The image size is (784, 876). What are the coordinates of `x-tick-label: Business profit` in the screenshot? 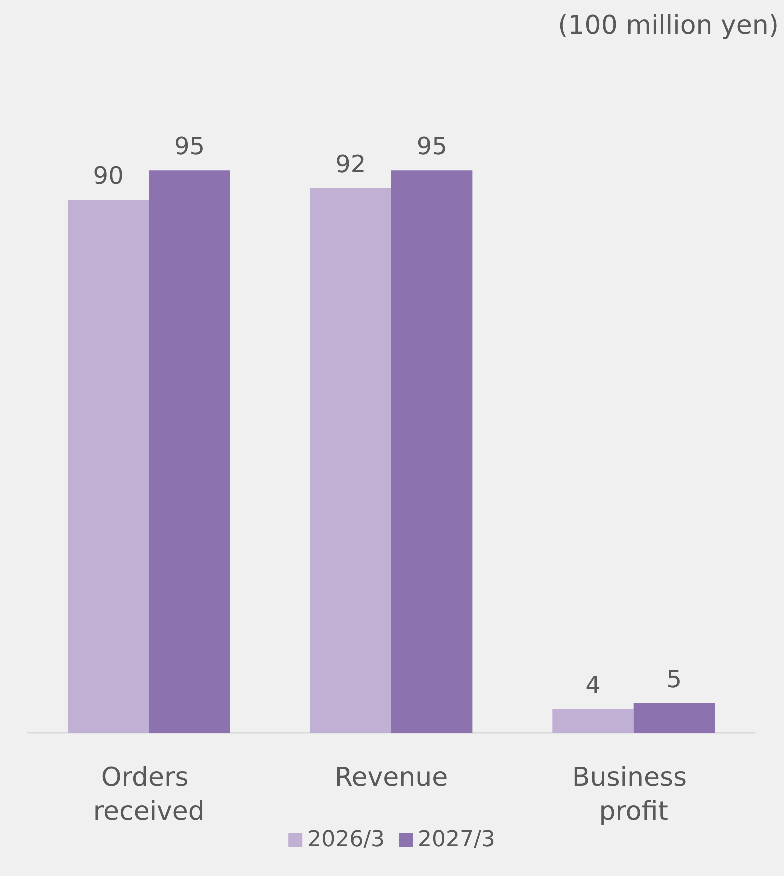 It's located at (634, 795).